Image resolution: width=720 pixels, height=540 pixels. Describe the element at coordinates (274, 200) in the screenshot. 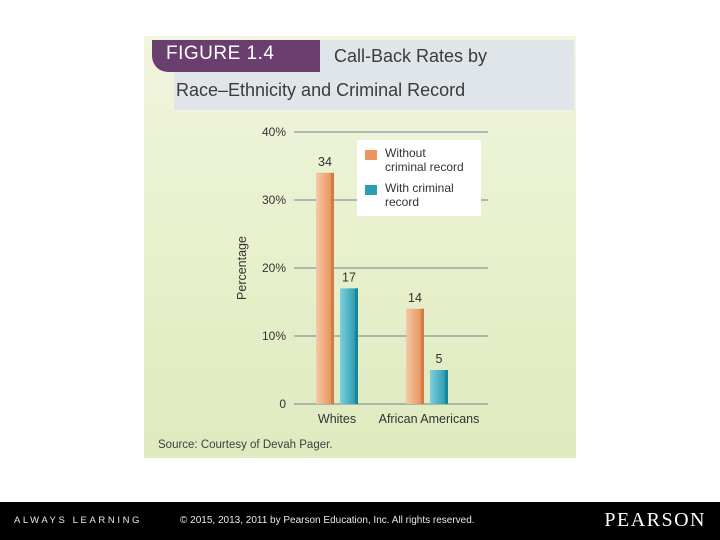

I see `y-tick-label: 30%` at that location.